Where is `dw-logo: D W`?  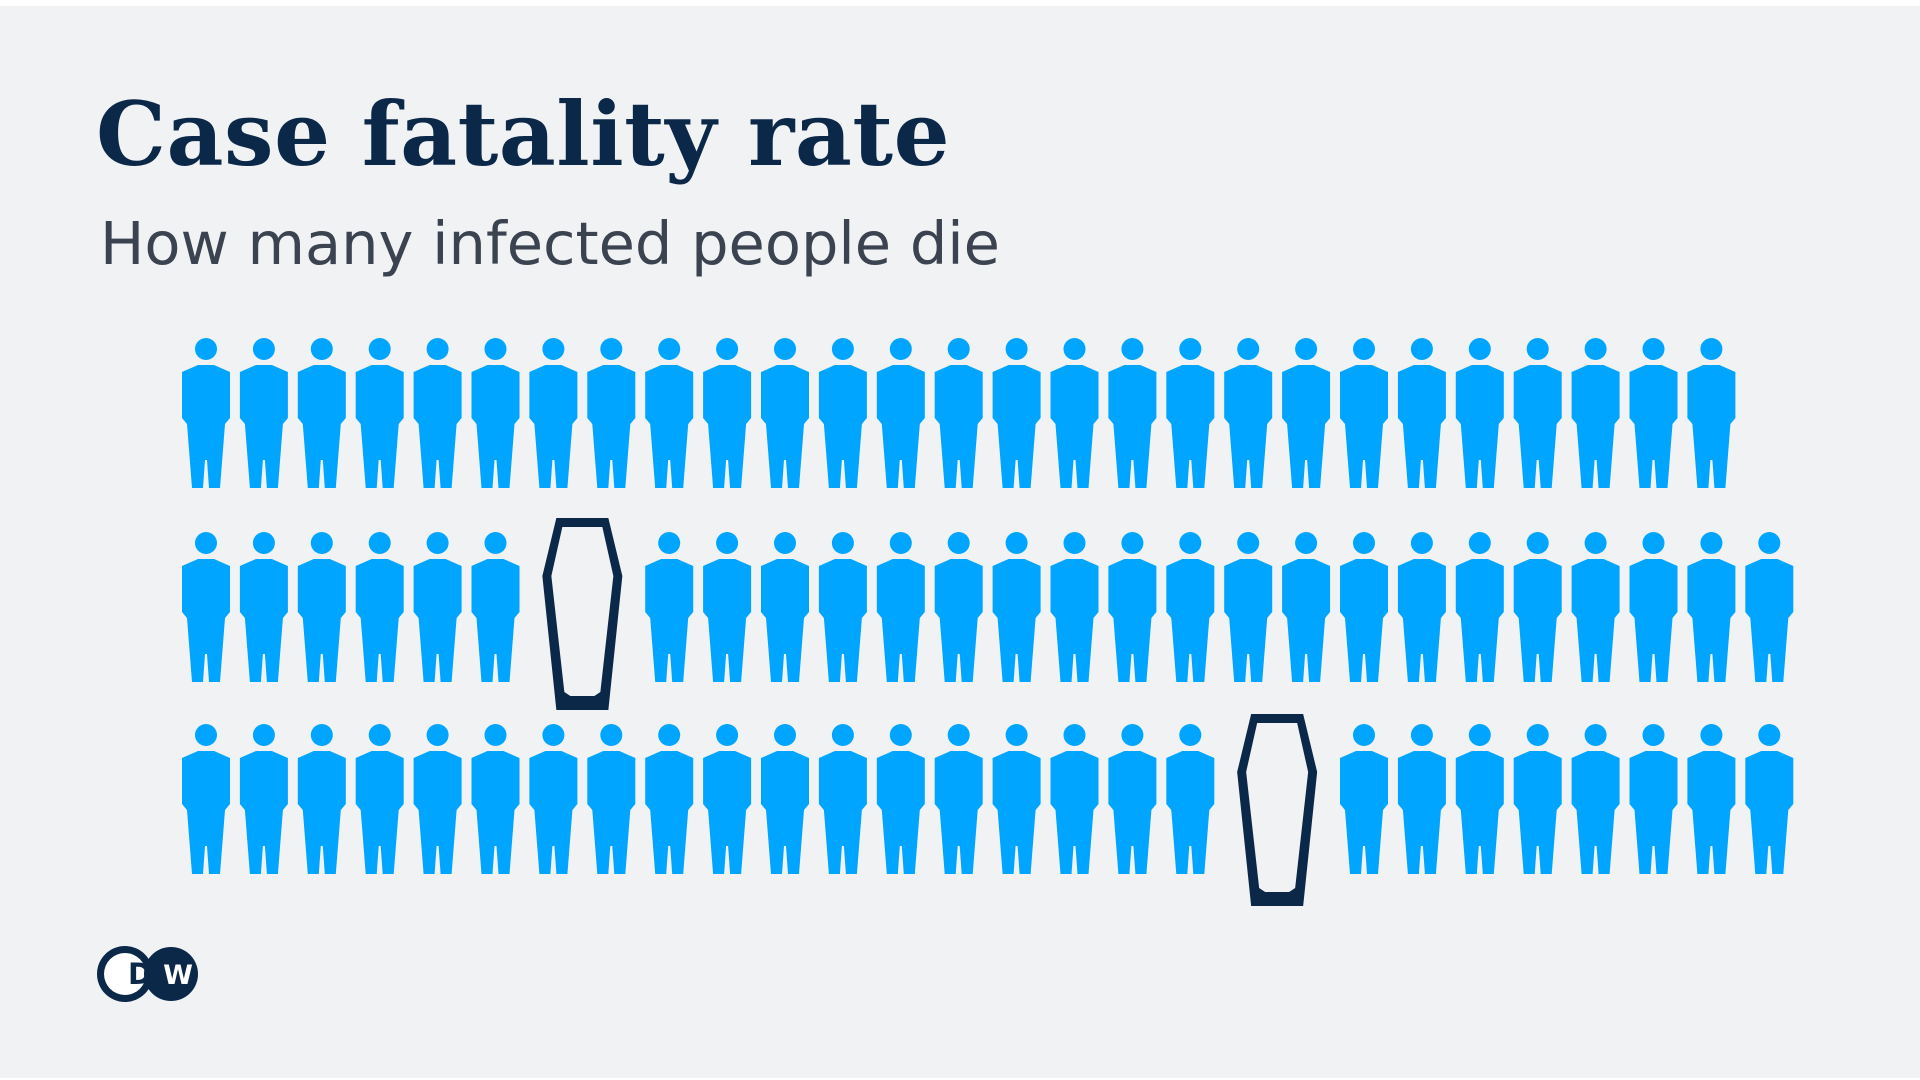 dw-logo: D W is located at coordinates (147, 974).